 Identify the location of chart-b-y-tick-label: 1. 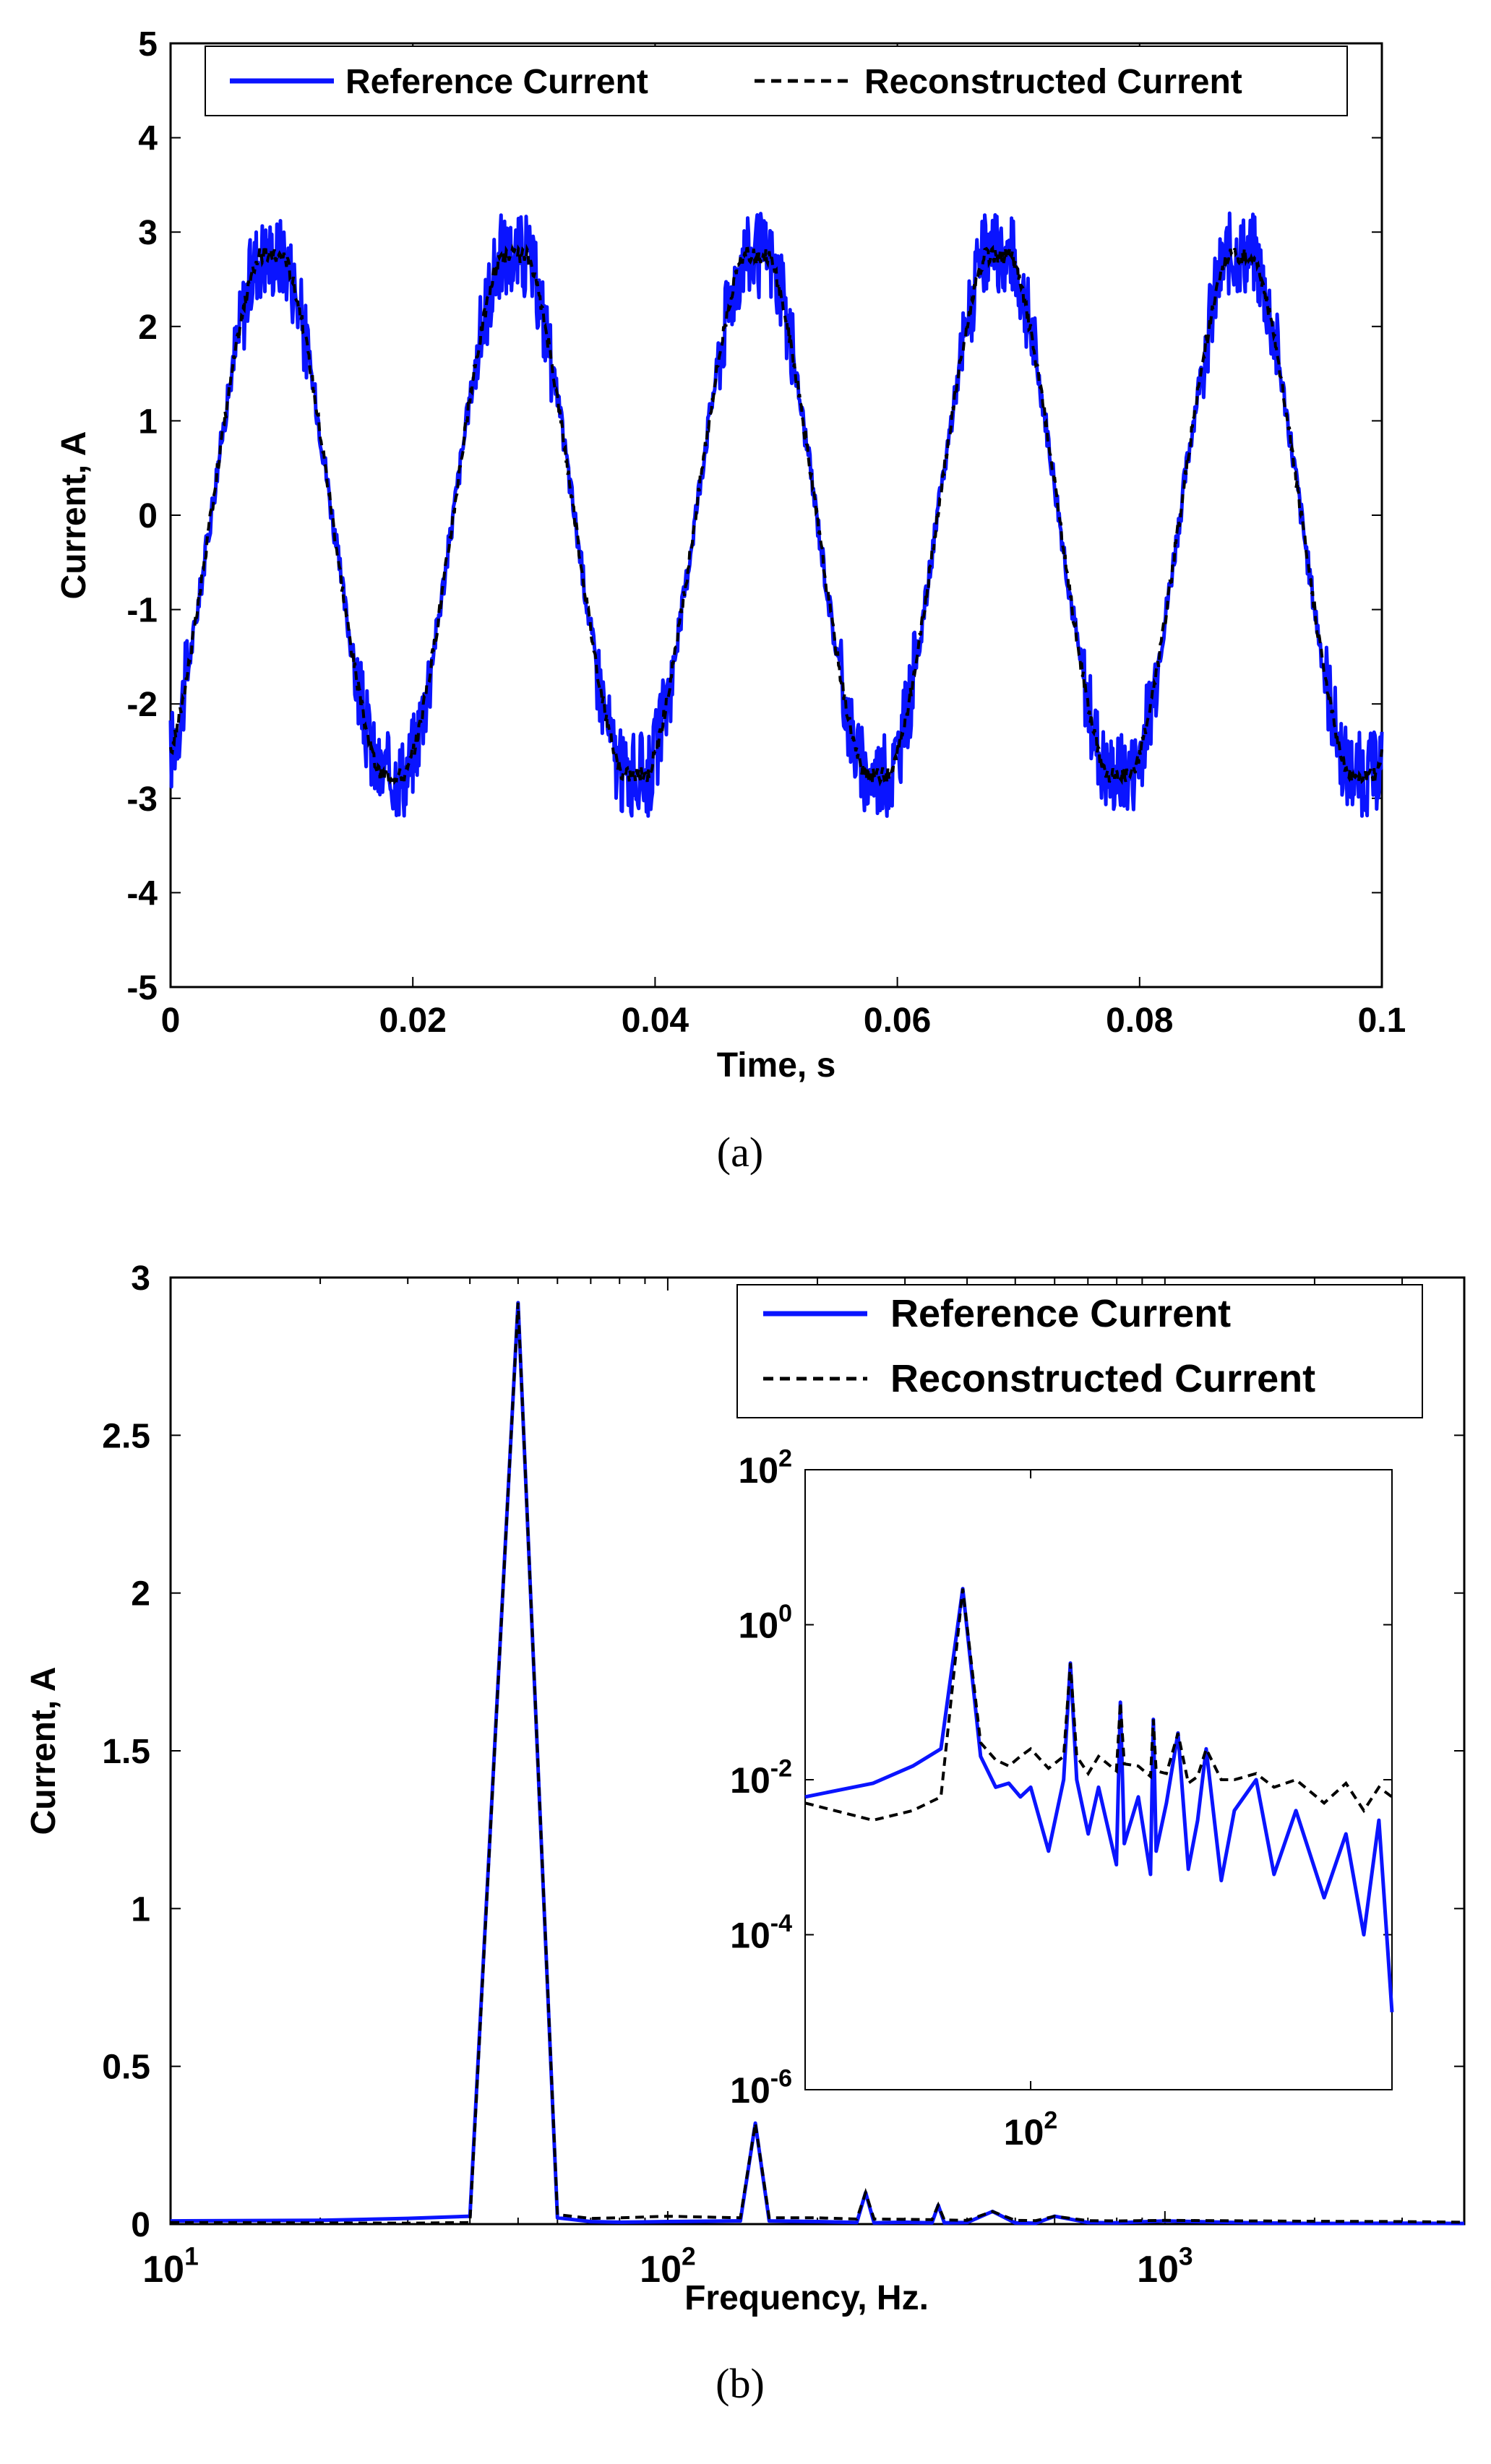
(140, 1909).